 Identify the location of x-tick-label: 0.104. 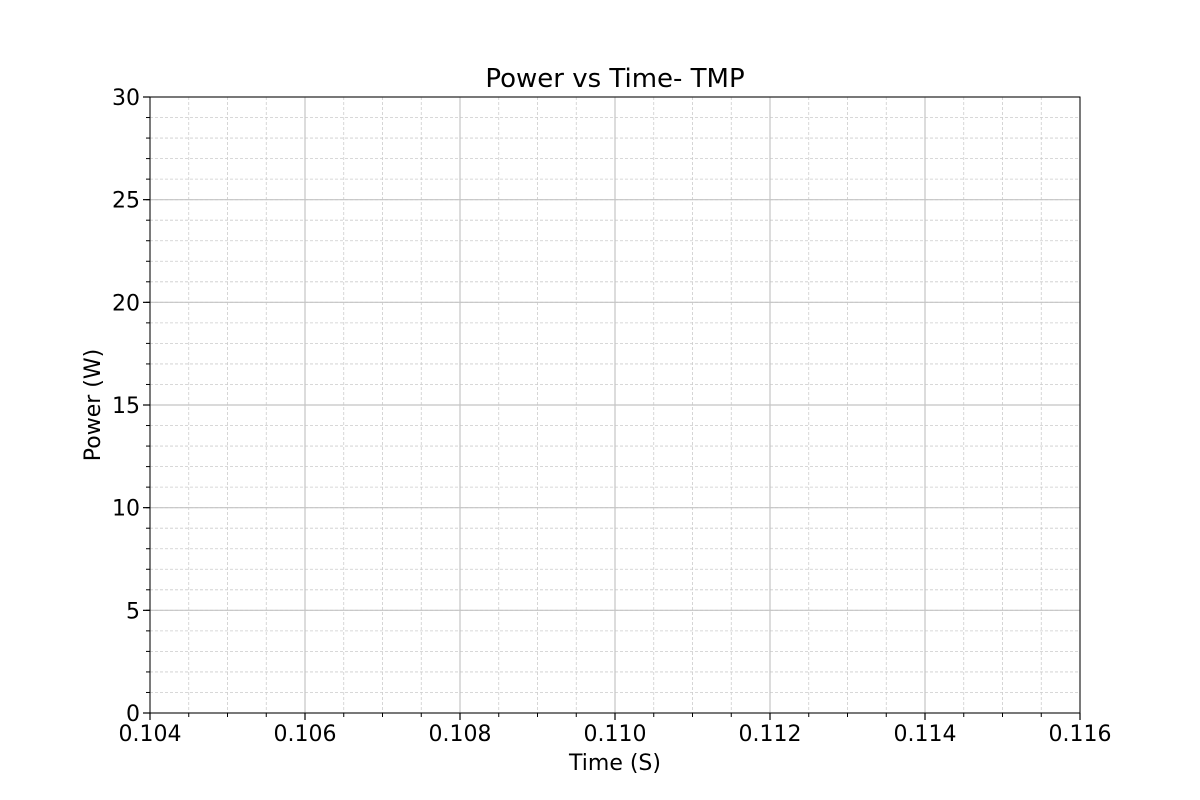
(150, 734).